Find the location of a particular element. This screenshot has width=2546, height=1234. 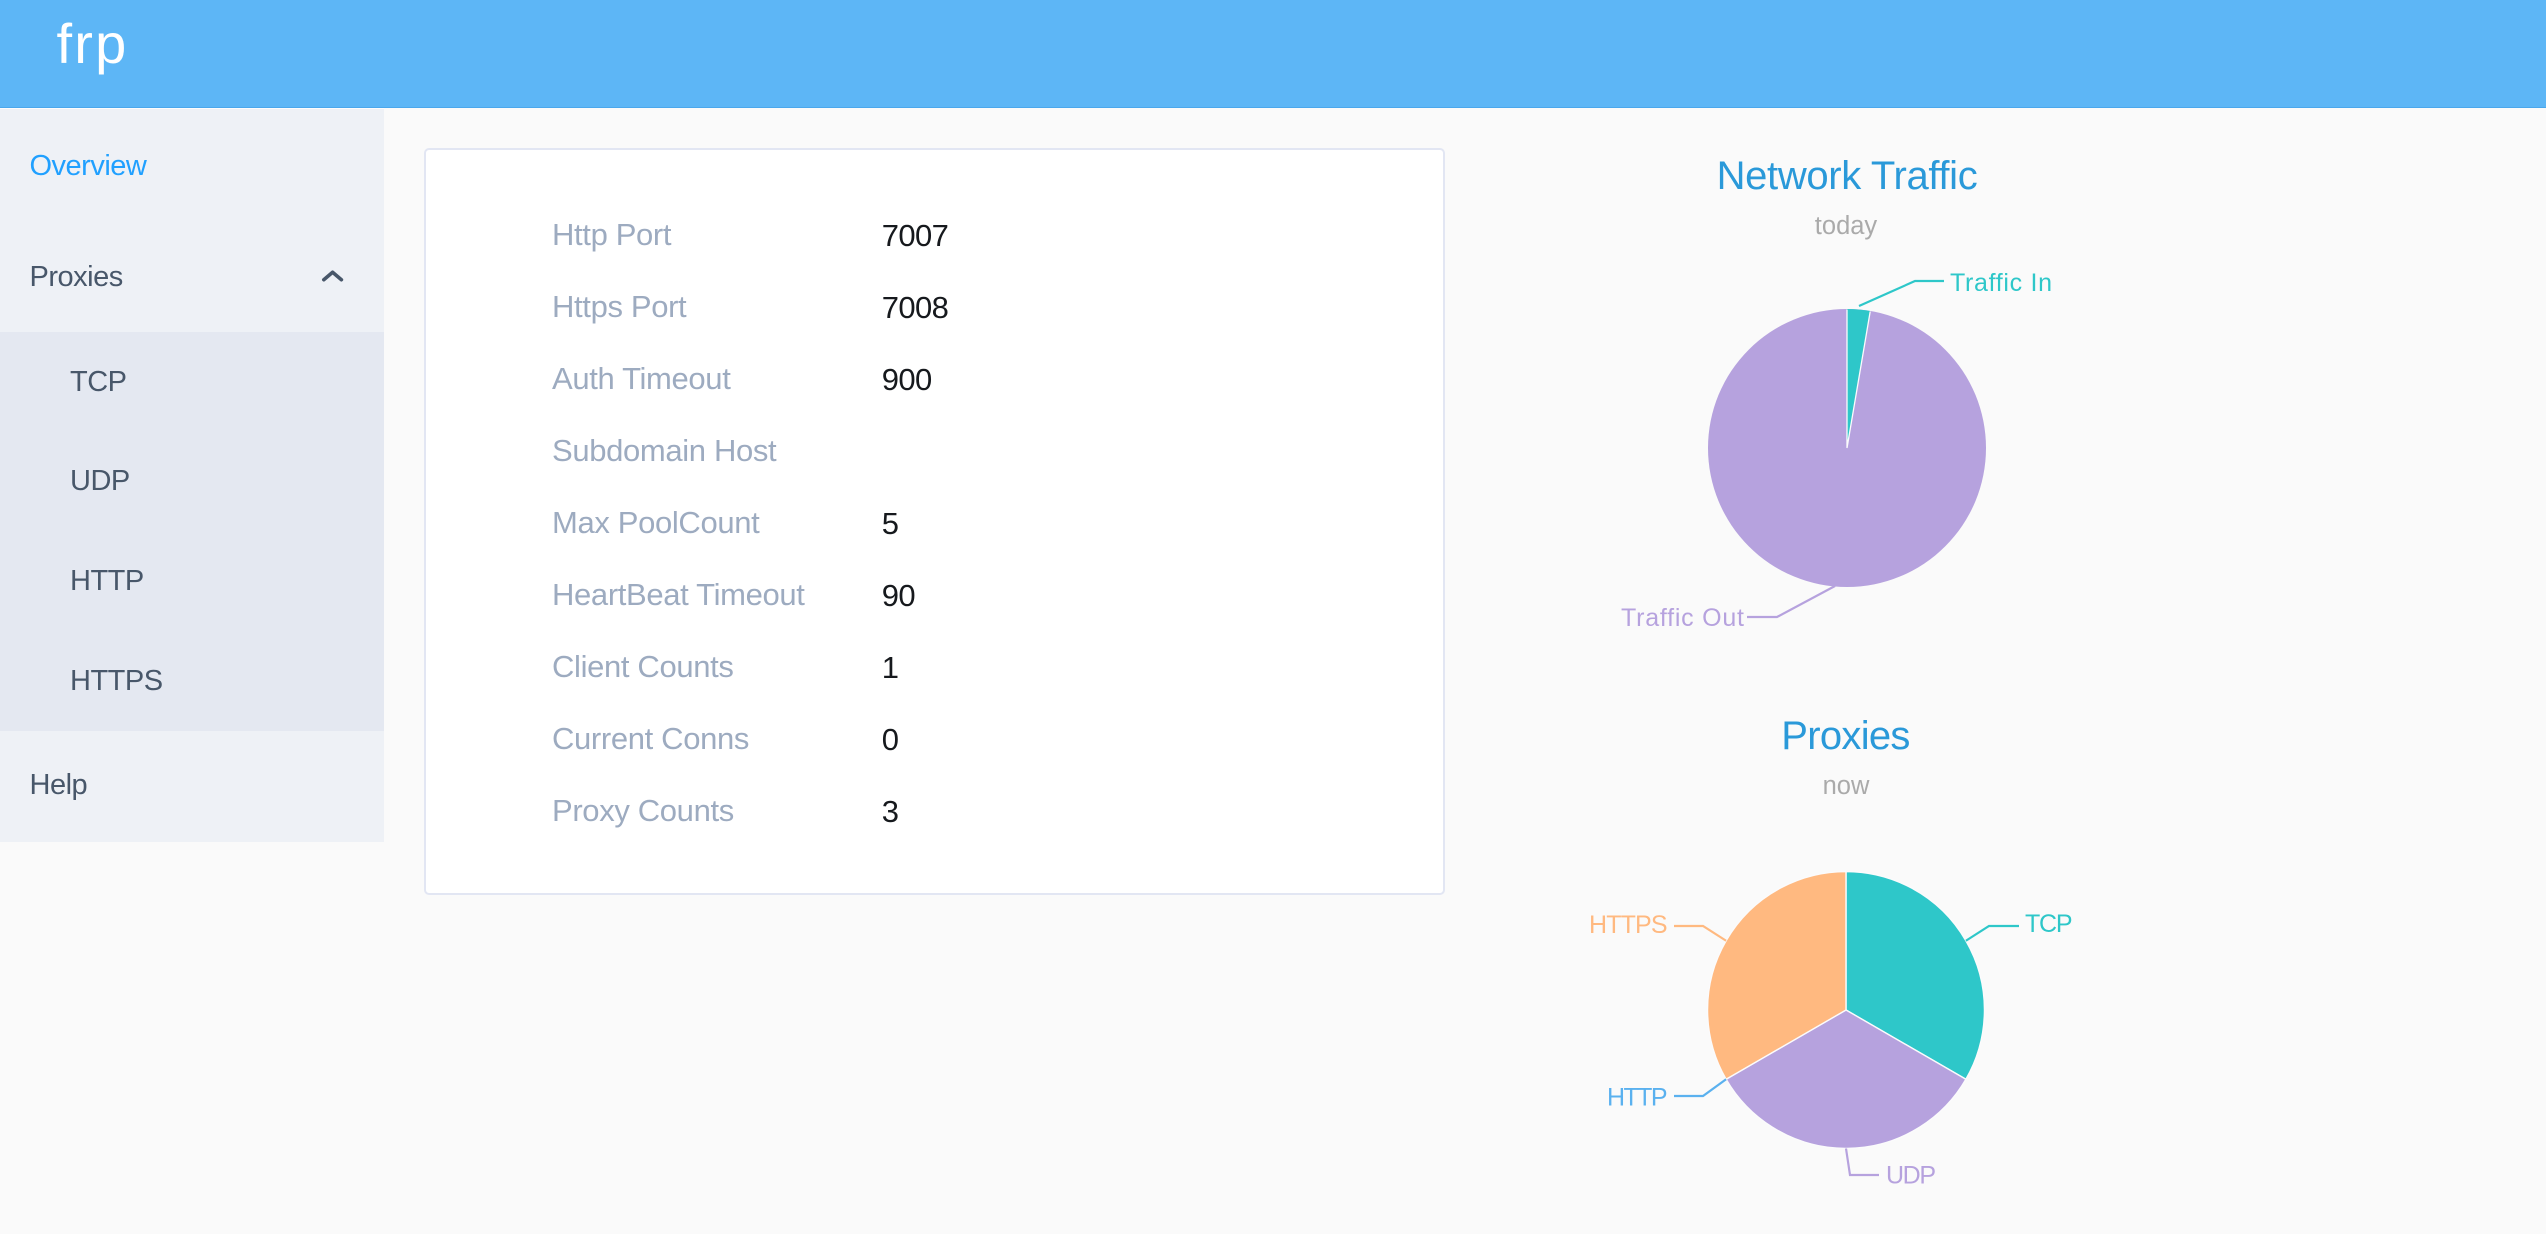

svg-text: Traffic In is located at coordinates (2001, 283).